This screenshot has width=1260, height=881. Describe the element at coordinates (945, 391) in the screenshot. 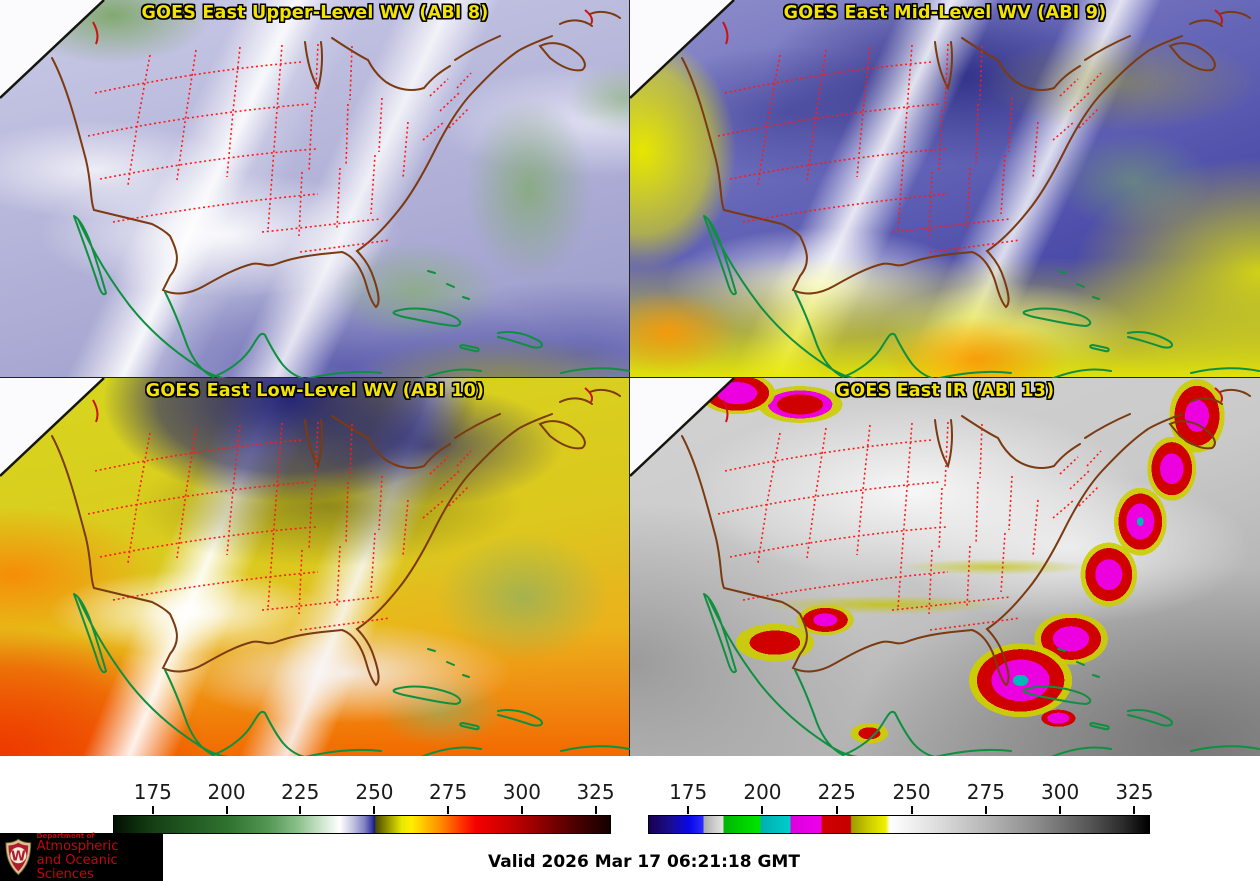

I see `panel-title: GOES East IR (ABI 13)` at that location.